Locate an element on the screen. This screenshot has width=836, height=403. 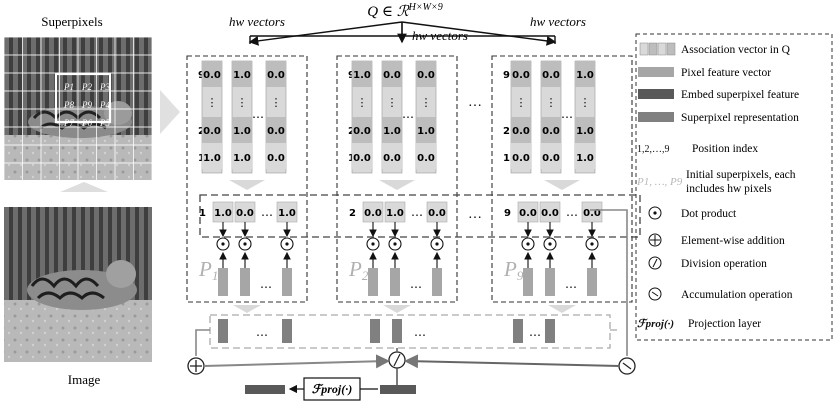
legend-label-2: includes hw pixels is located at coordinates (729, 189).